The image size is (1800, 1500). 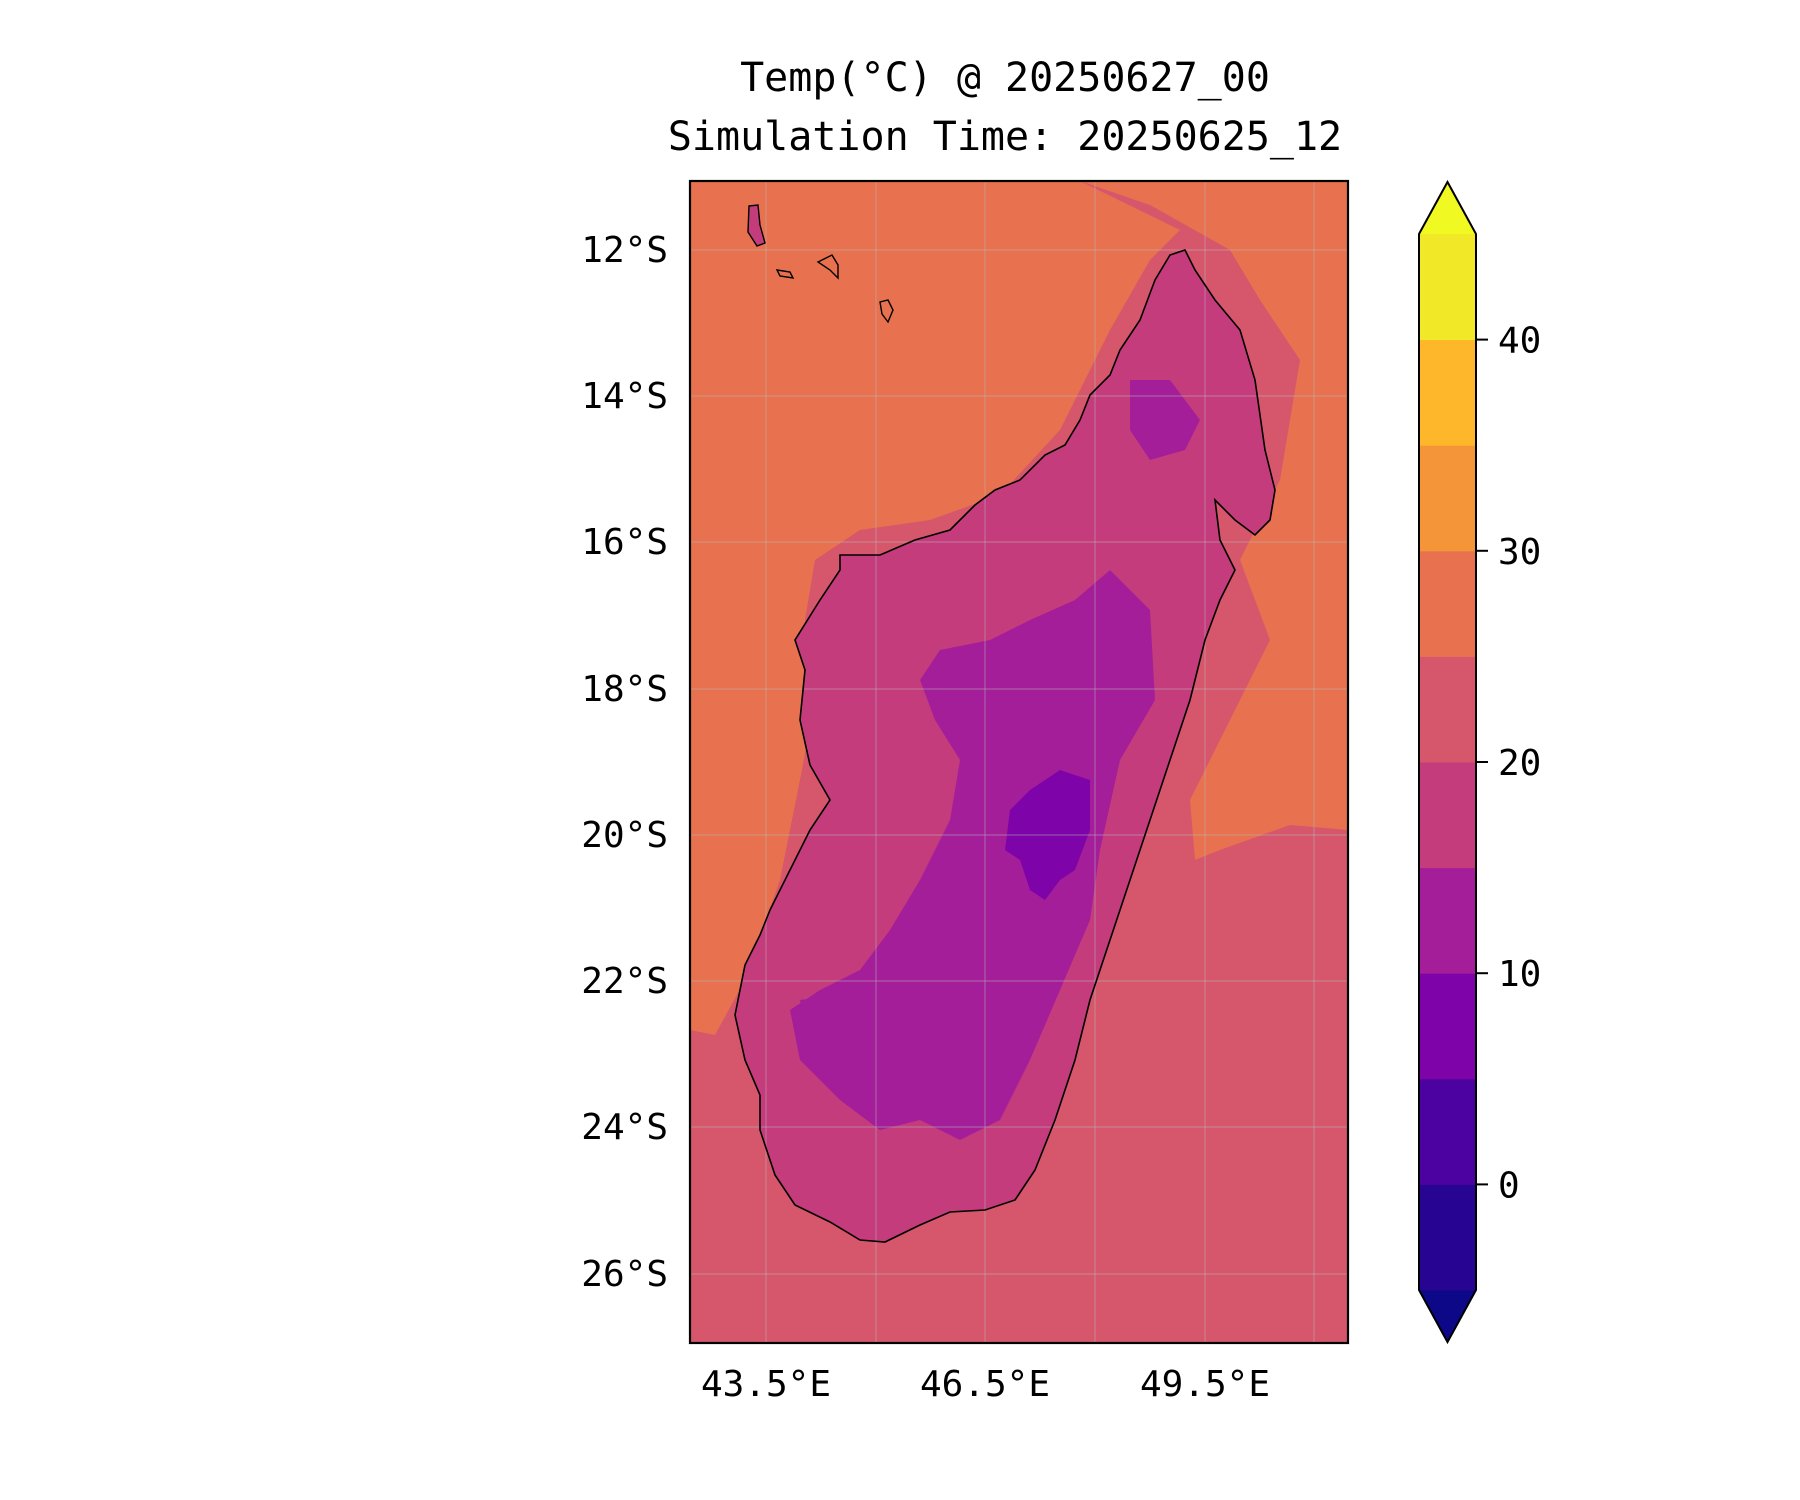 What do you see at coordinates (624, 762) in the screenshot?
I see `latitude-labels: 12°S 14°S 16°S 18°S 20°S 22°S 24°S 26°S` at bounding box center [624, 762].